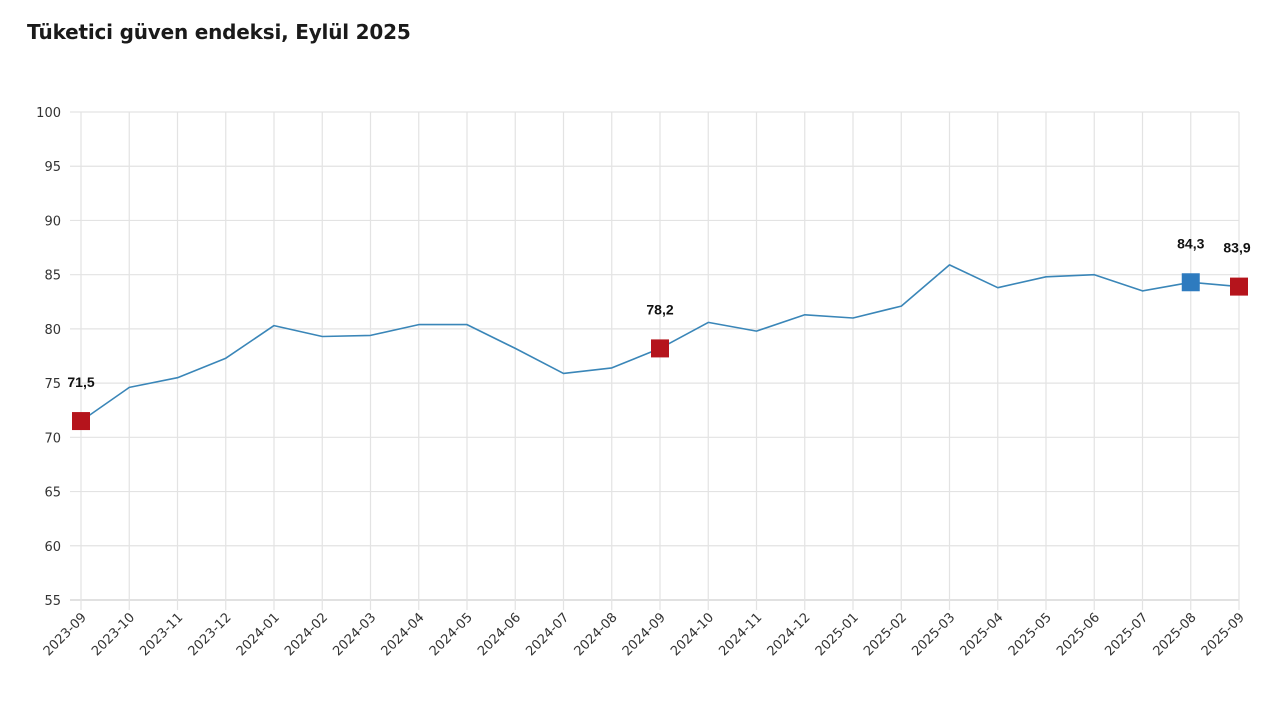 This screenshot has height=714, width=1280. Describe the element at coordinates (65, 634) in the screenshot. I see `x-tick-label: 2023-09` at that location.